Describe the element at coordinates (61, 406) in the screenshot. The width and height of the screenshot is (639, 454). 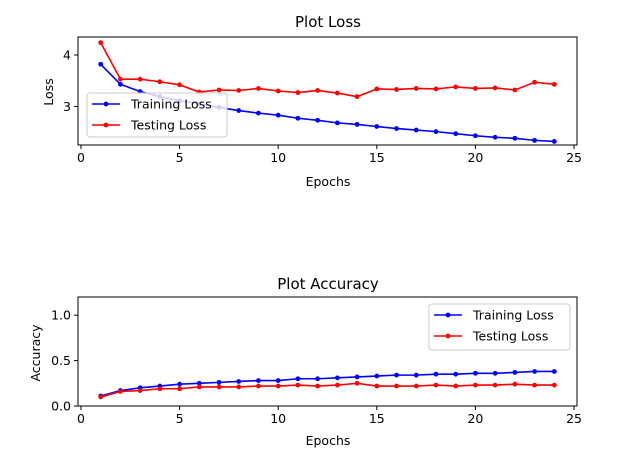
I see `accuracy-y-tick-label: 0.0` at that location.